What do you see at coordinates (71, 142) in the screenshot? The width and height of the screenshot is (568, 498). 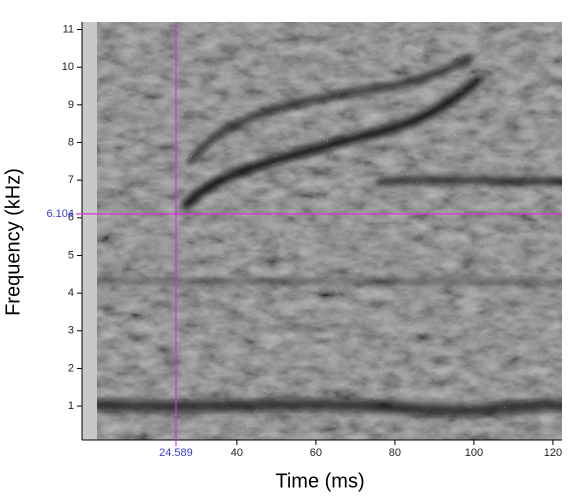 I see `y-tick-label: 8` at bounding box center [71, 142].